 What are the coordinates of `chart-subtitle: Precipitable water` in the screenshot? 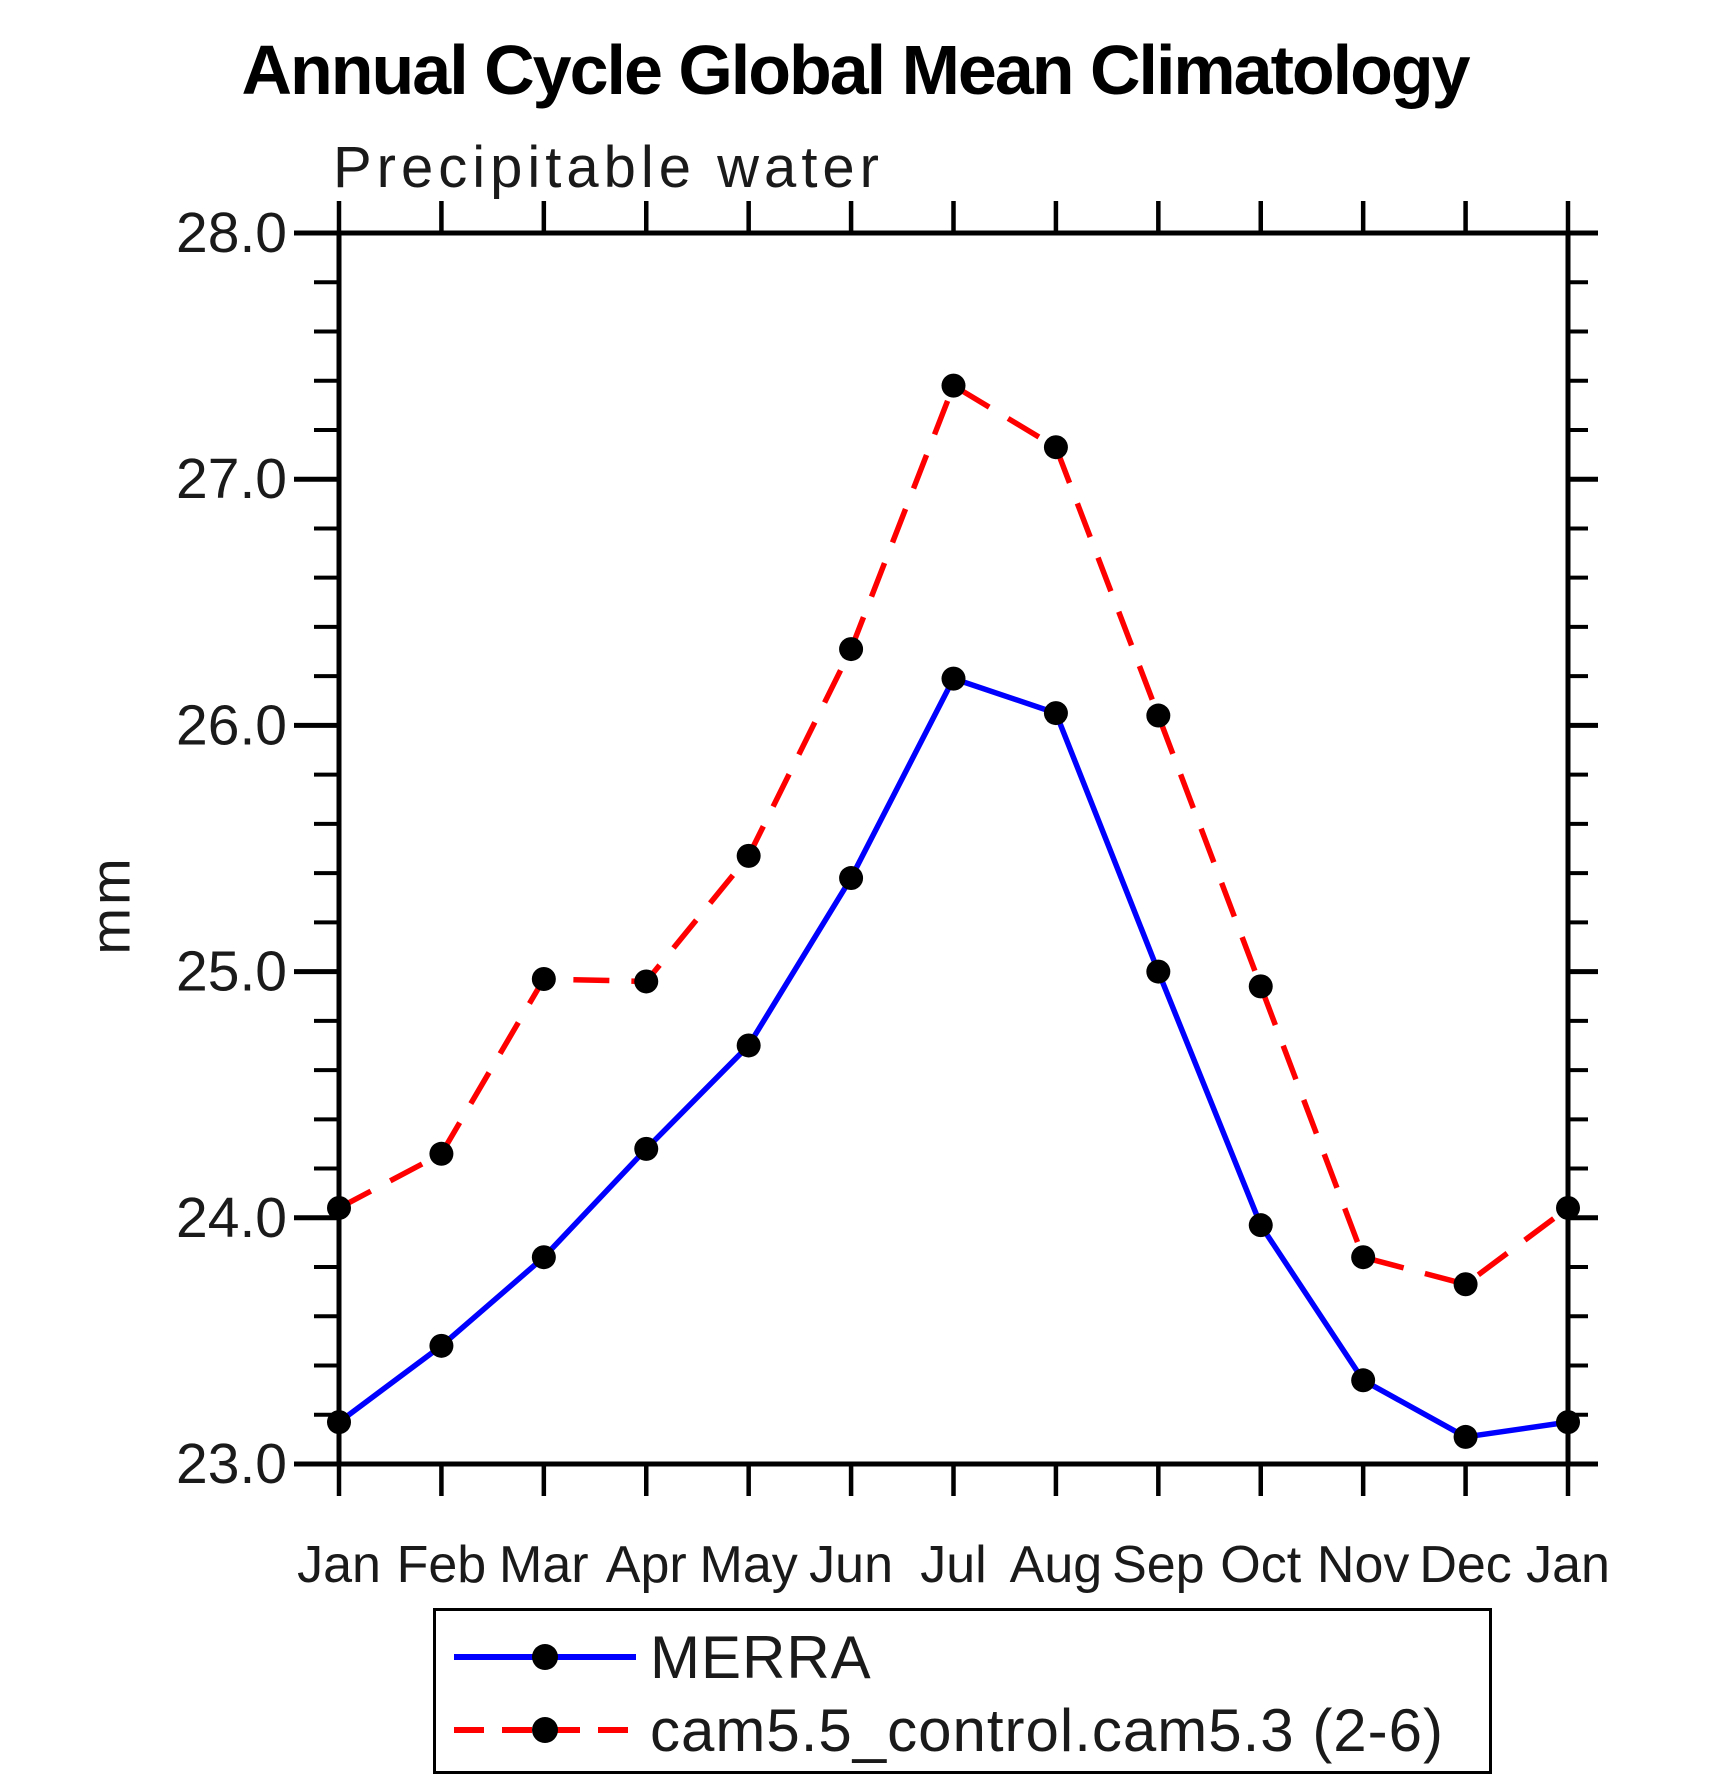 It's located at (608, 167).